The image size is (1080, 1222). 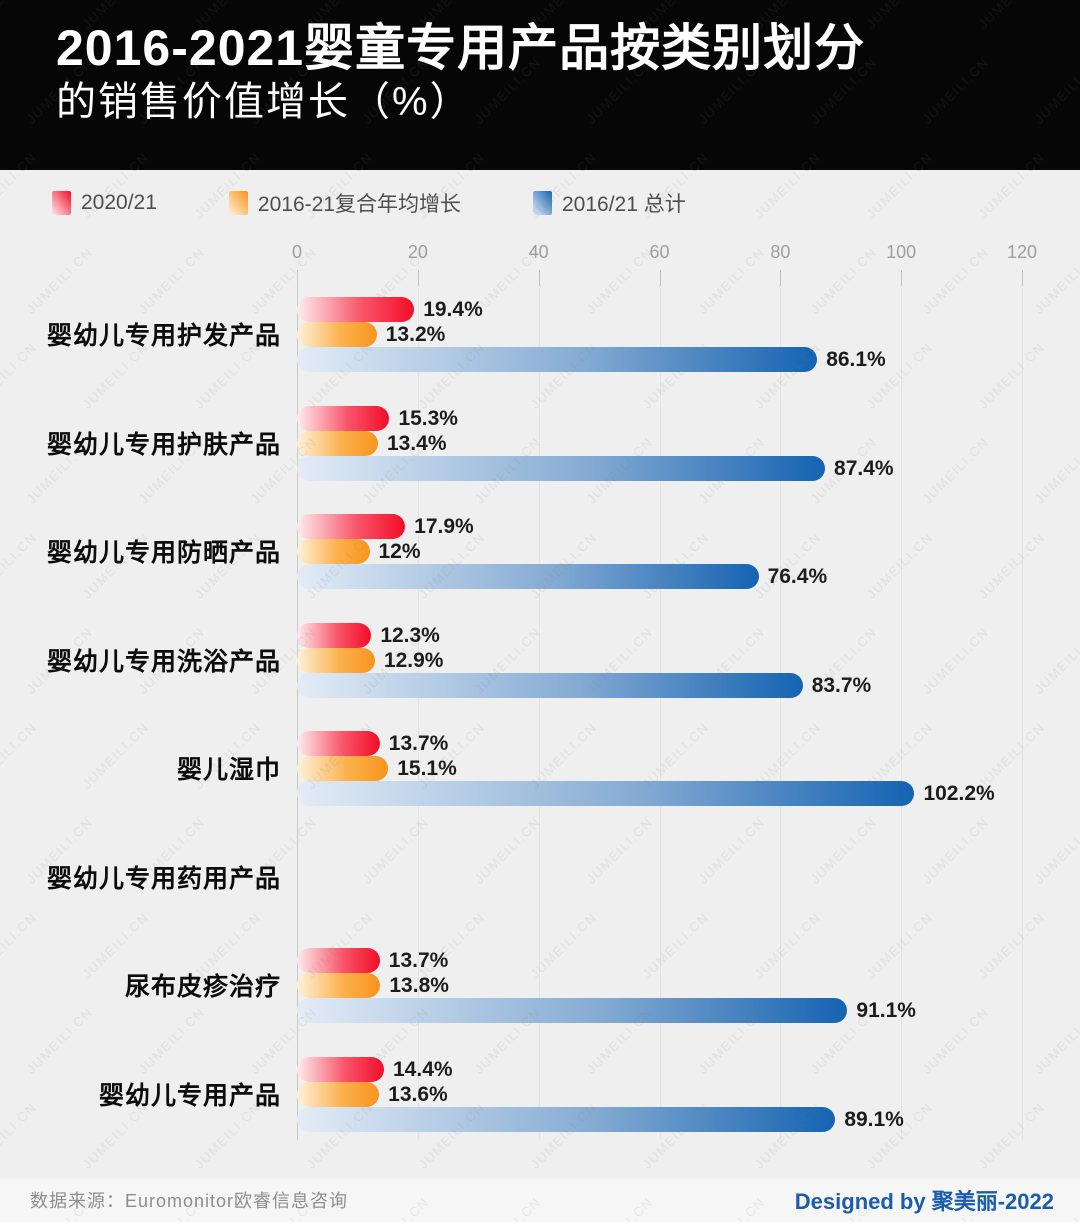 I want to click on legend-label: 2016-21复合年均增长, so click(x=359, y=204).